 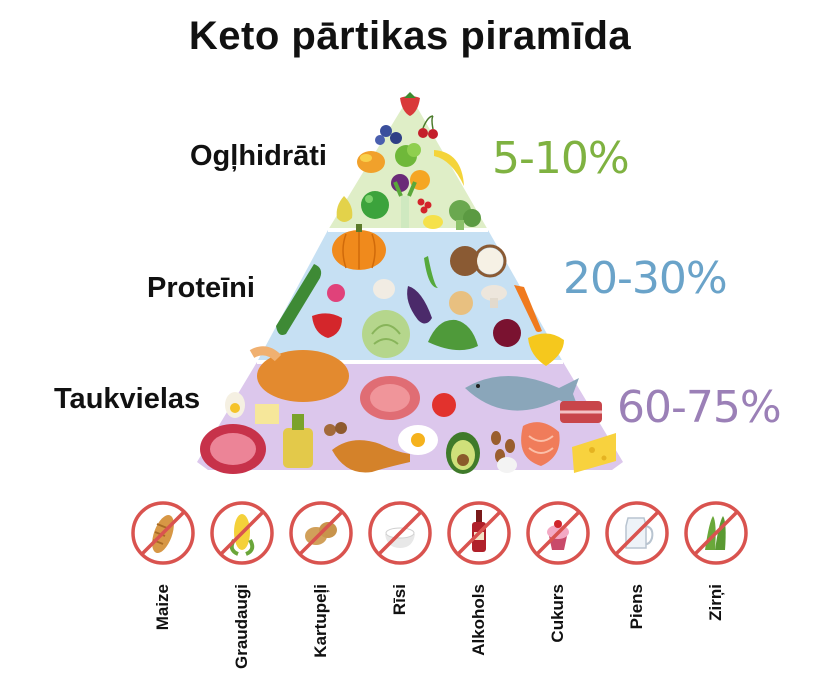 What do you see at coordinates (327, 325) in the screenshot?
I see `red-pepper-icon` at bounding box center [327, 325].